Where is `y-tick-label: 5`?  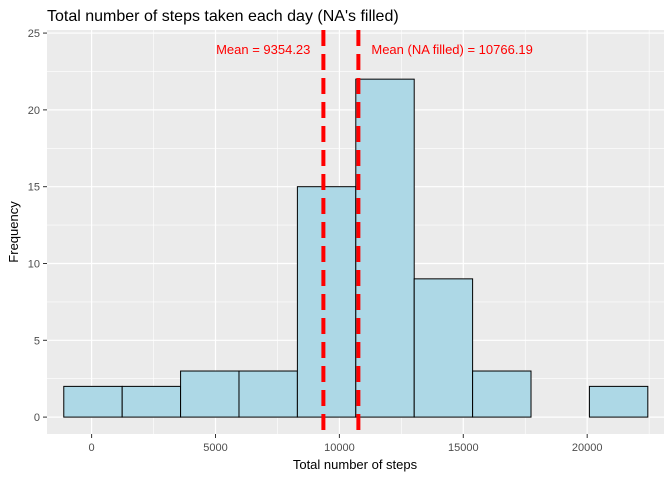 y-tick-label: 5 is located at coordinates (37, 341).